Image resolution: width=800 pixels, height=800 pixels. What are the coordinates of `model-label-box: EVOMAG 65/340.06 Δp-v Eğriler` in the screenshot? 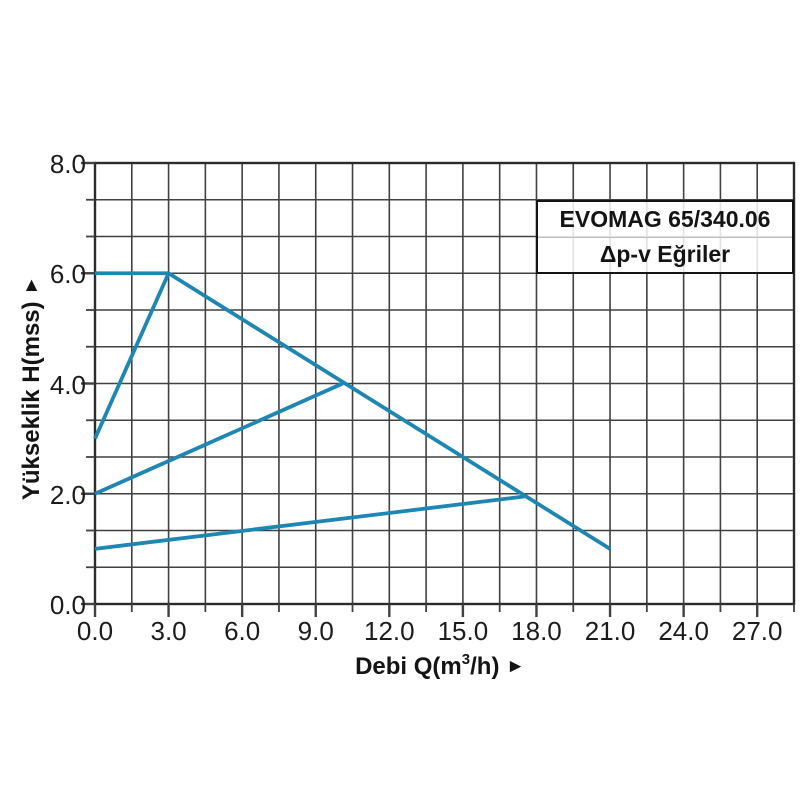 It's located at (665, 237).